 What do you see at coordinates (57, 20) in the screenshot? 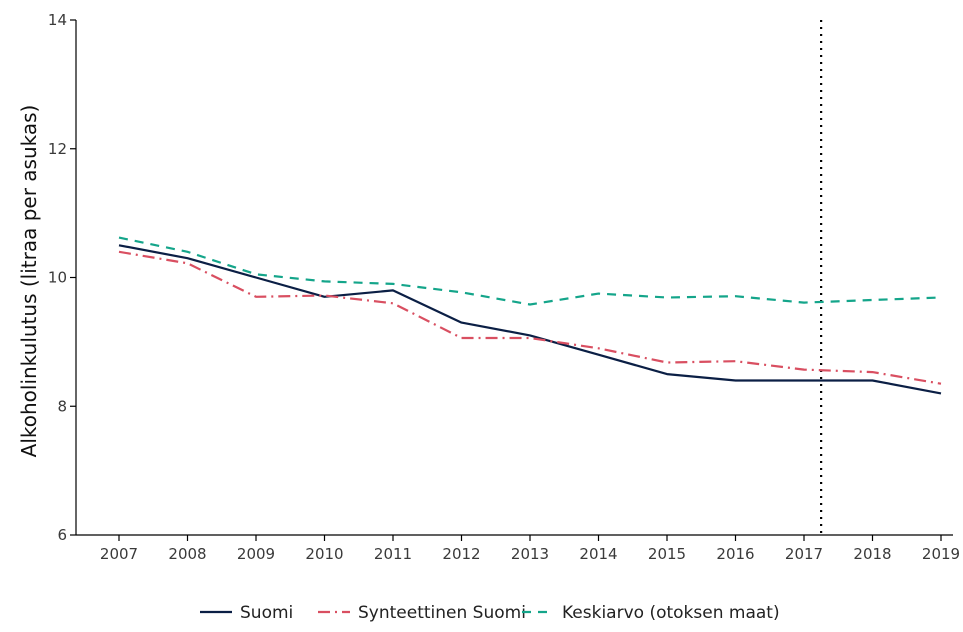
I see `y-tick-label: 14` at bounding box center [57, 20].